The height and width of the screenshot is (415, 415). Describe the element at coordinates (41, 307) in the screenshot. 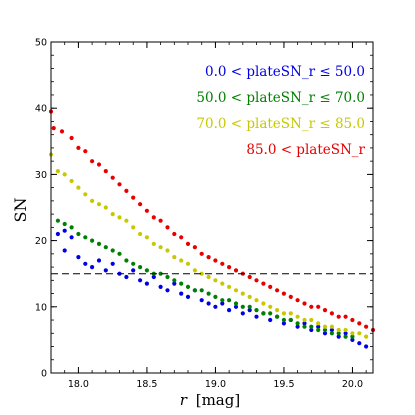

I see `y-tick-label-1: 10` at that location.